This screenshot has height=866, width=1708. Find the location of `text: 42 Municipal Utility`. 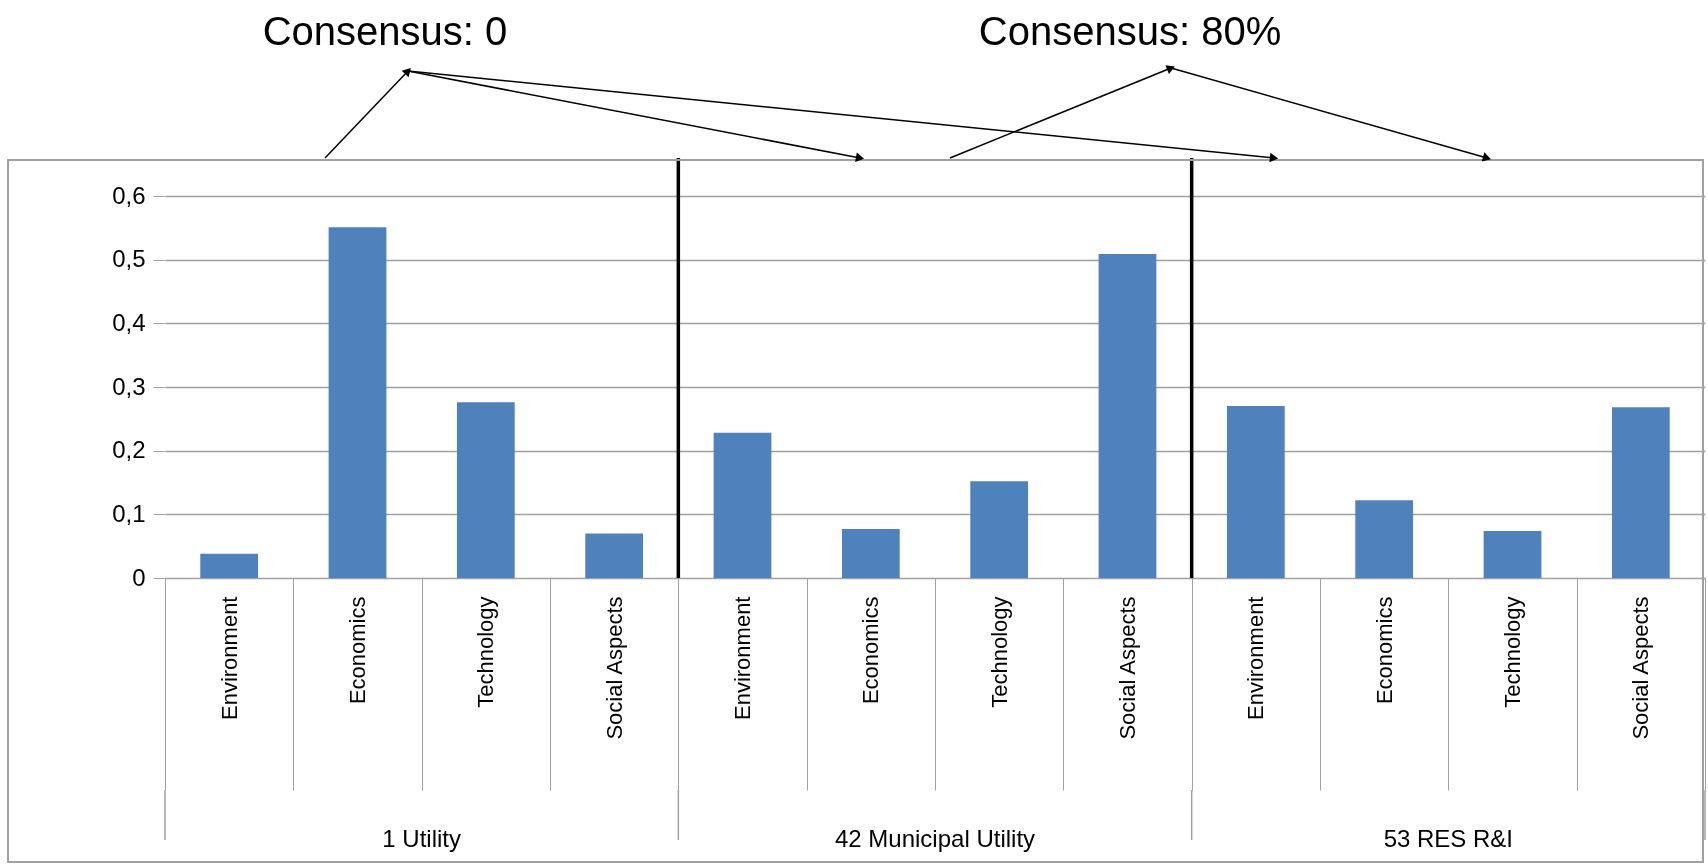

text: 42 Municipal Utility is located at coordinates (935, 838).